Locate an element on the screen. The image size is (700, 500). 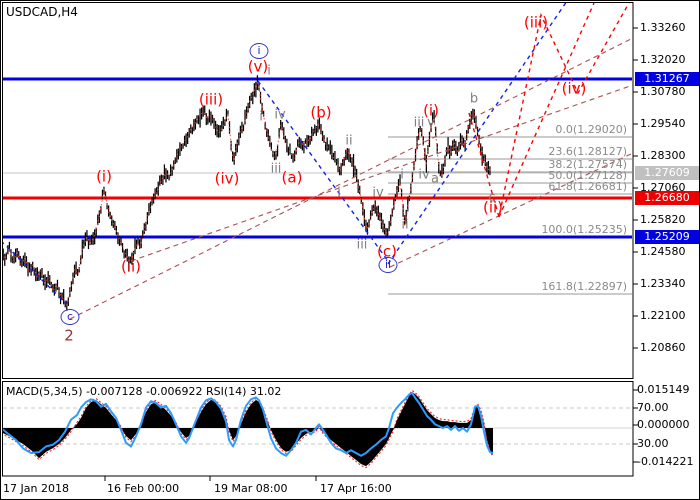
indicator-axis-label: 70.00 is located at coordinates (653, 407).